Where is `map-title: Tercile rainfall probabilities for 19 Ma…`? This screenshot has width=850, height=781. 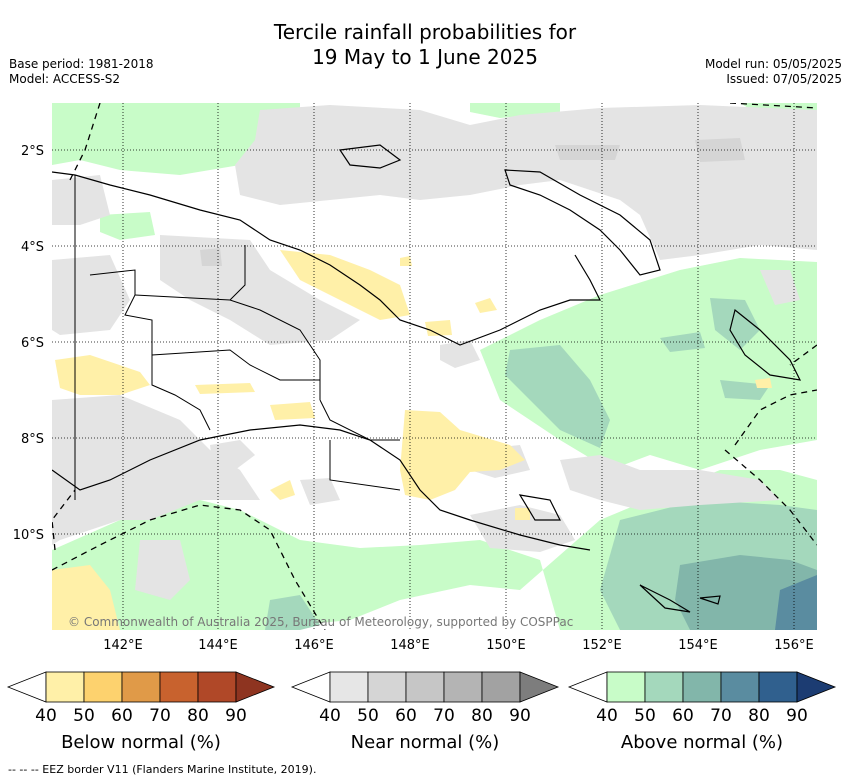
map-title: Tercile rainfall probabilities for 19 Ma… is located at coordinates (425, 45).